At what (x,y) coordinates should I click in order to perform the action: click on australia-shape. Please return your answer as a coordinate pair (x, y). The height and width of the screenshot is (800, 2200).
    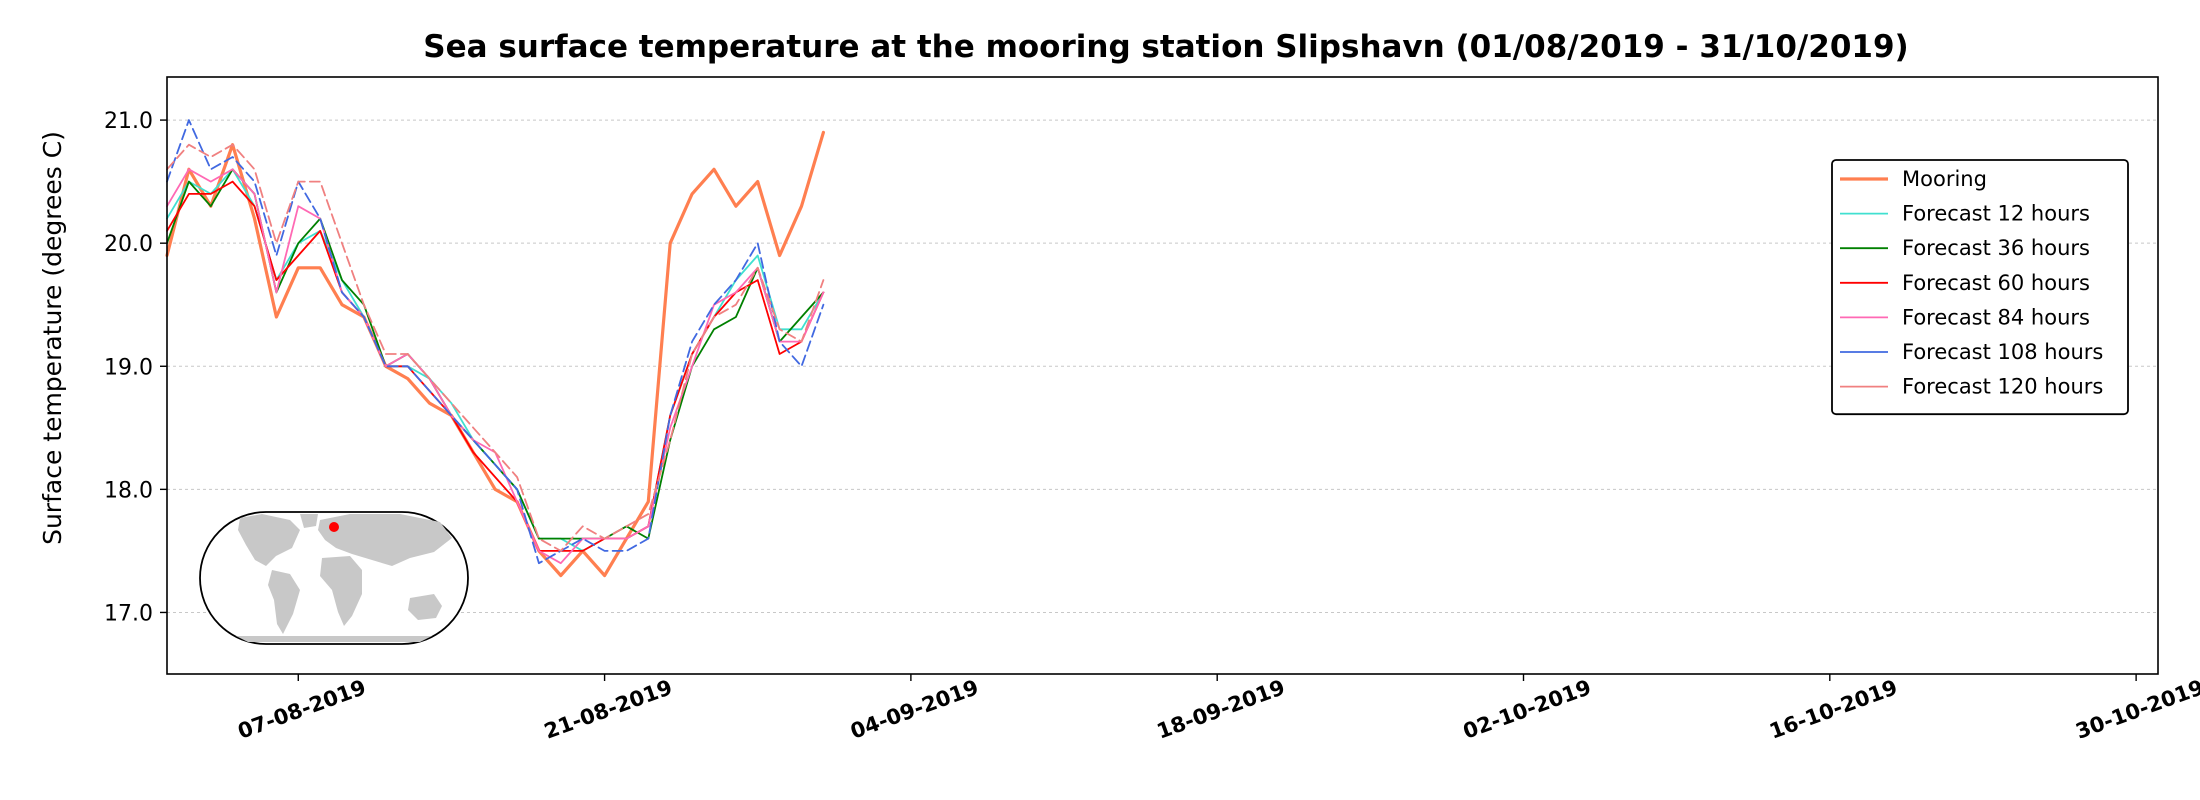
    Looking at the image, I should click on (425, 607).